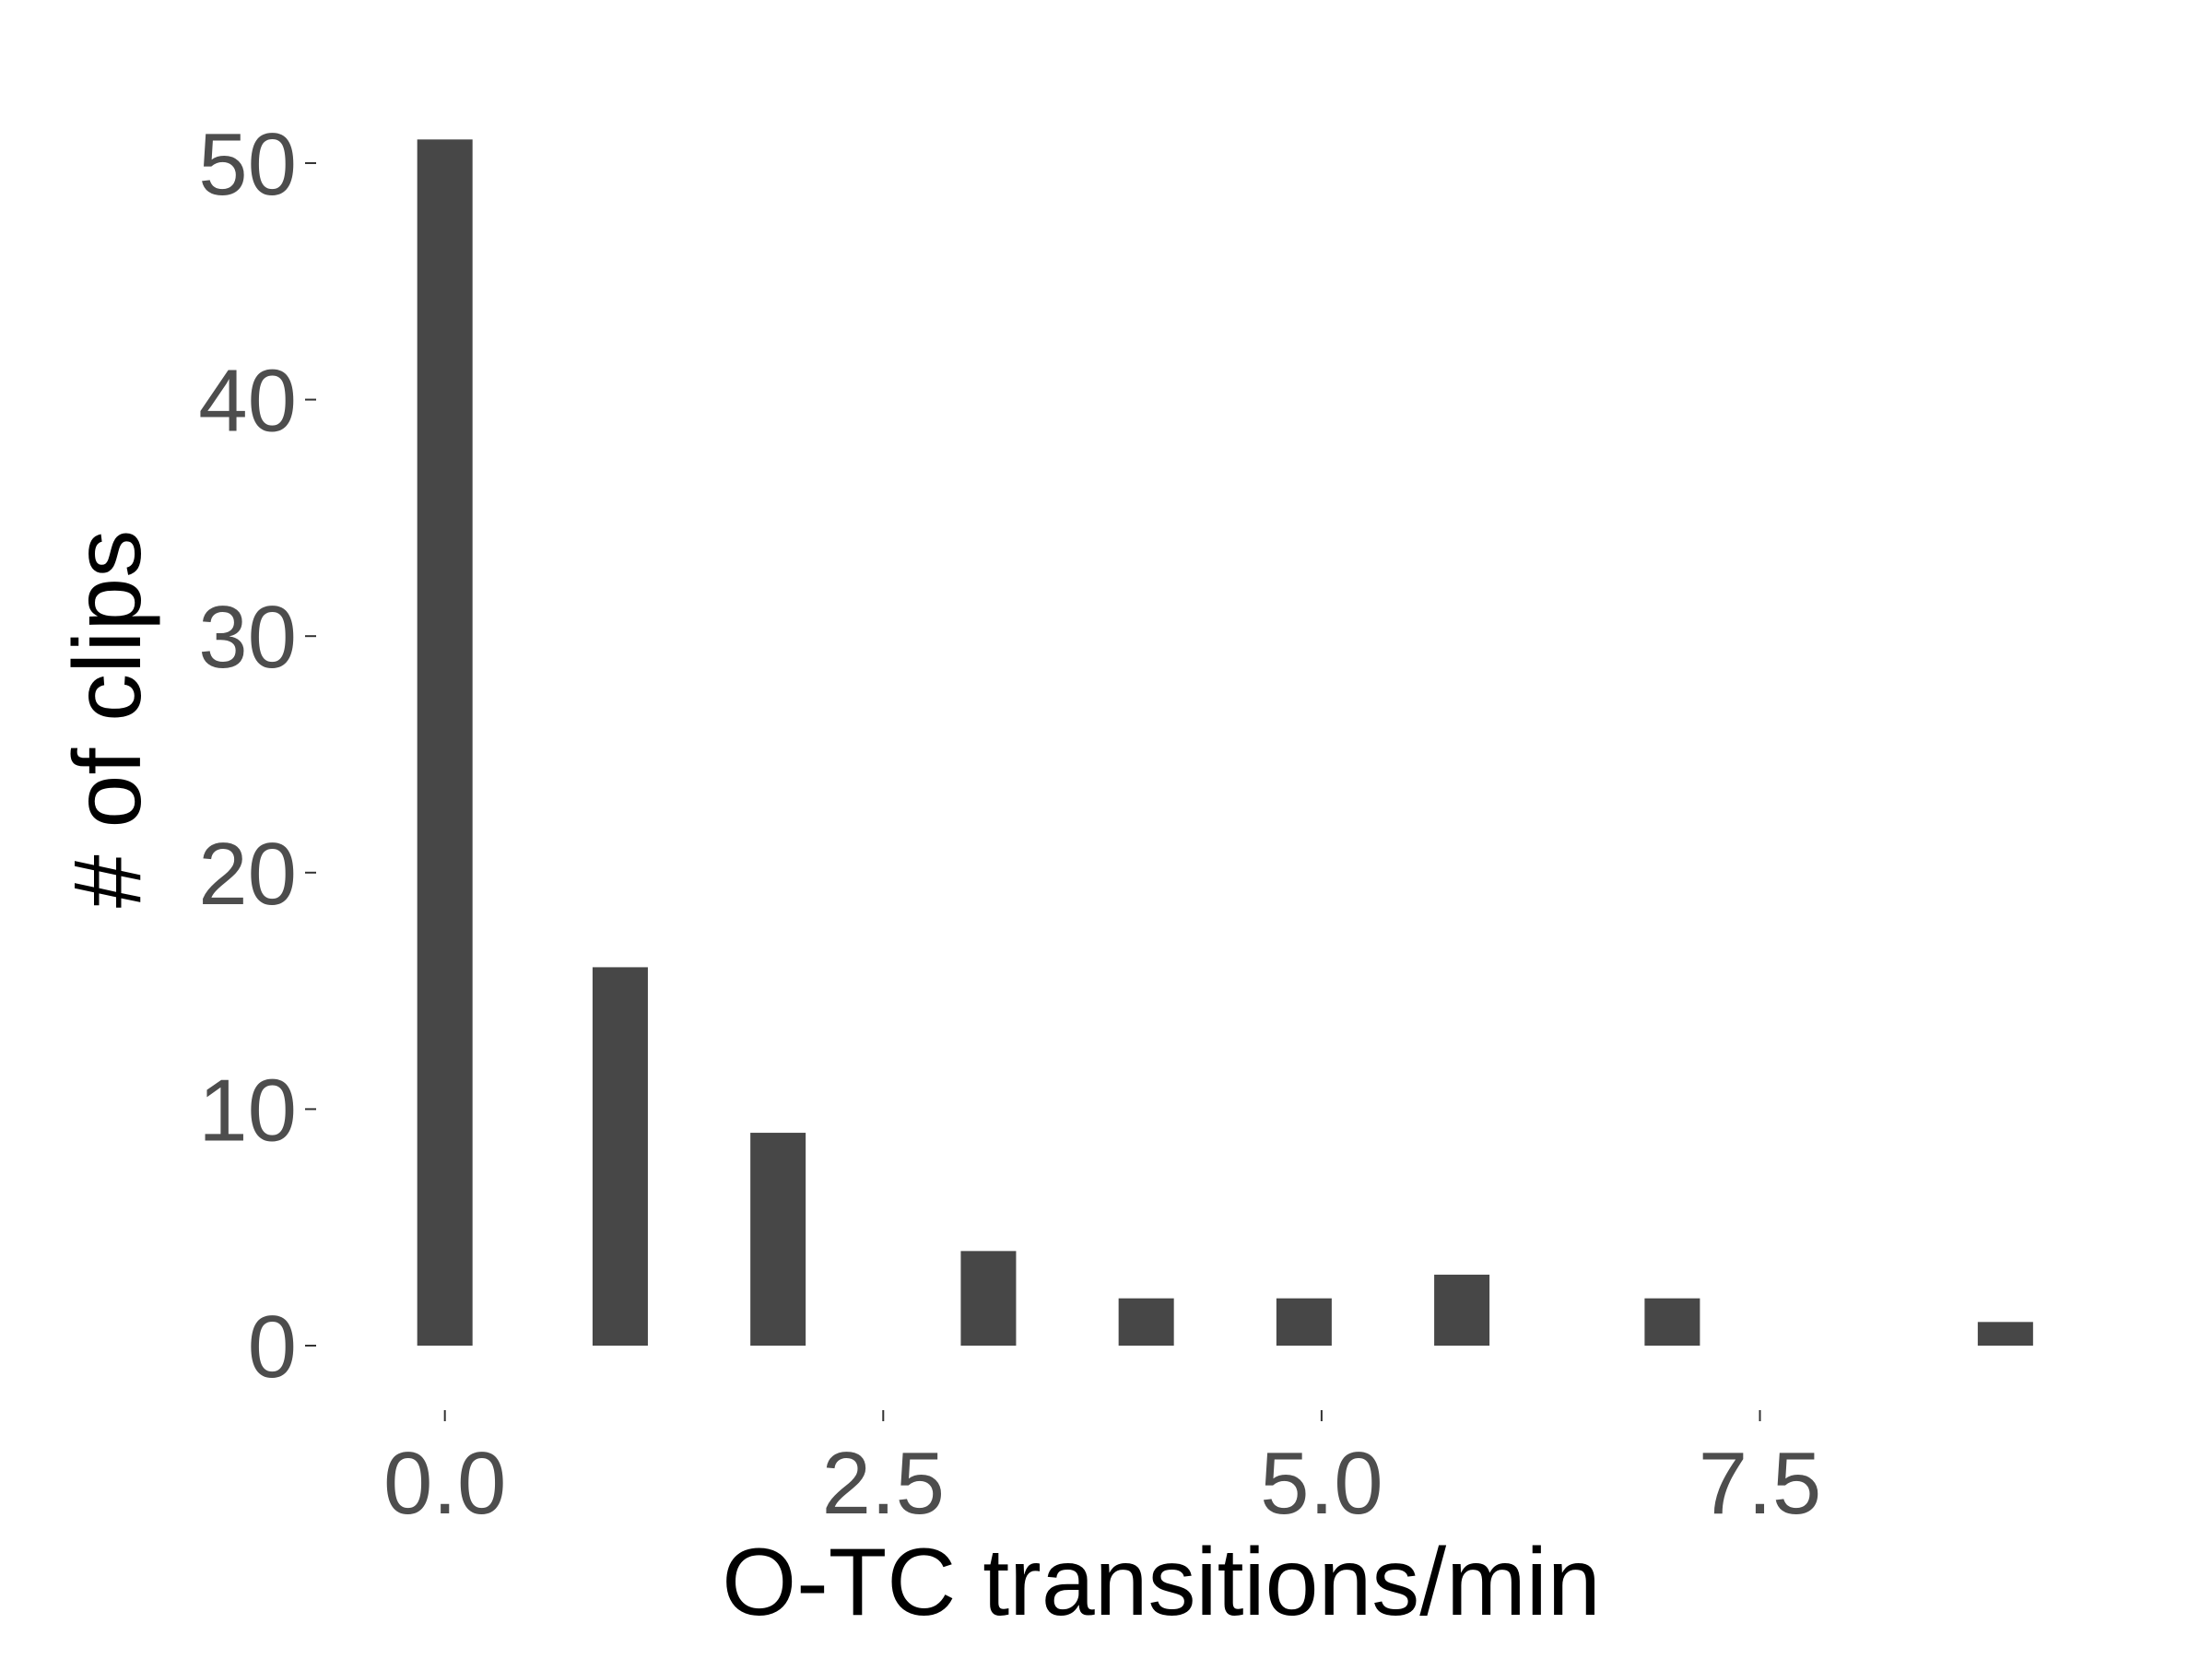 This screenshot has height=1659, width=2212. Describe the element at coordinates (107, 719) in the screenshot. I see `y-axis-title: # of clips` at that location.